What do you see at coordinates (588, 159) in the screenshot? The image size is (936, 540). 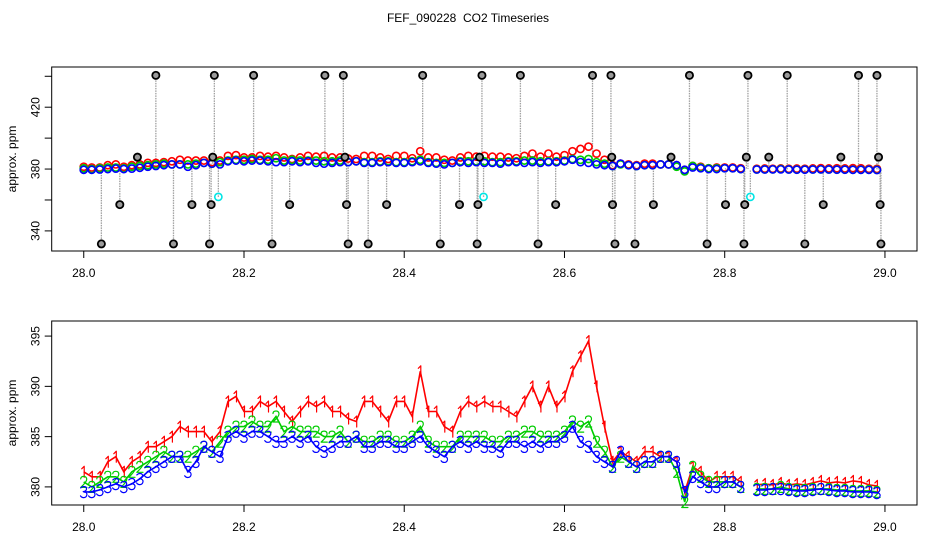 I see `series-2-point` at bounding box center [588, 159].